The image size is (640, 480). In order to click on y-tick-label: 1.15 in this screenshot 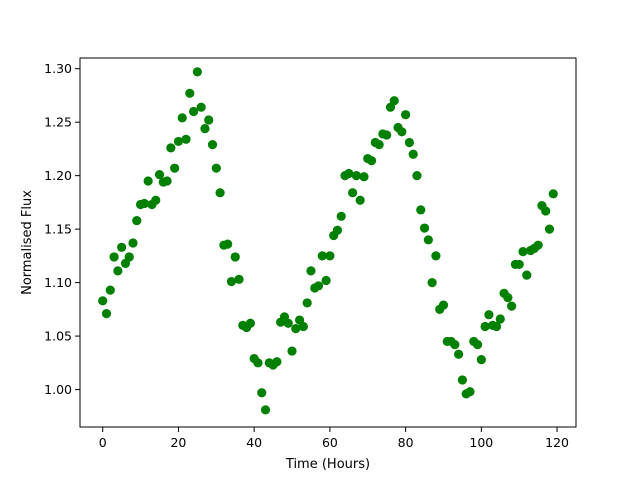, I will do `click(58, 229)`.